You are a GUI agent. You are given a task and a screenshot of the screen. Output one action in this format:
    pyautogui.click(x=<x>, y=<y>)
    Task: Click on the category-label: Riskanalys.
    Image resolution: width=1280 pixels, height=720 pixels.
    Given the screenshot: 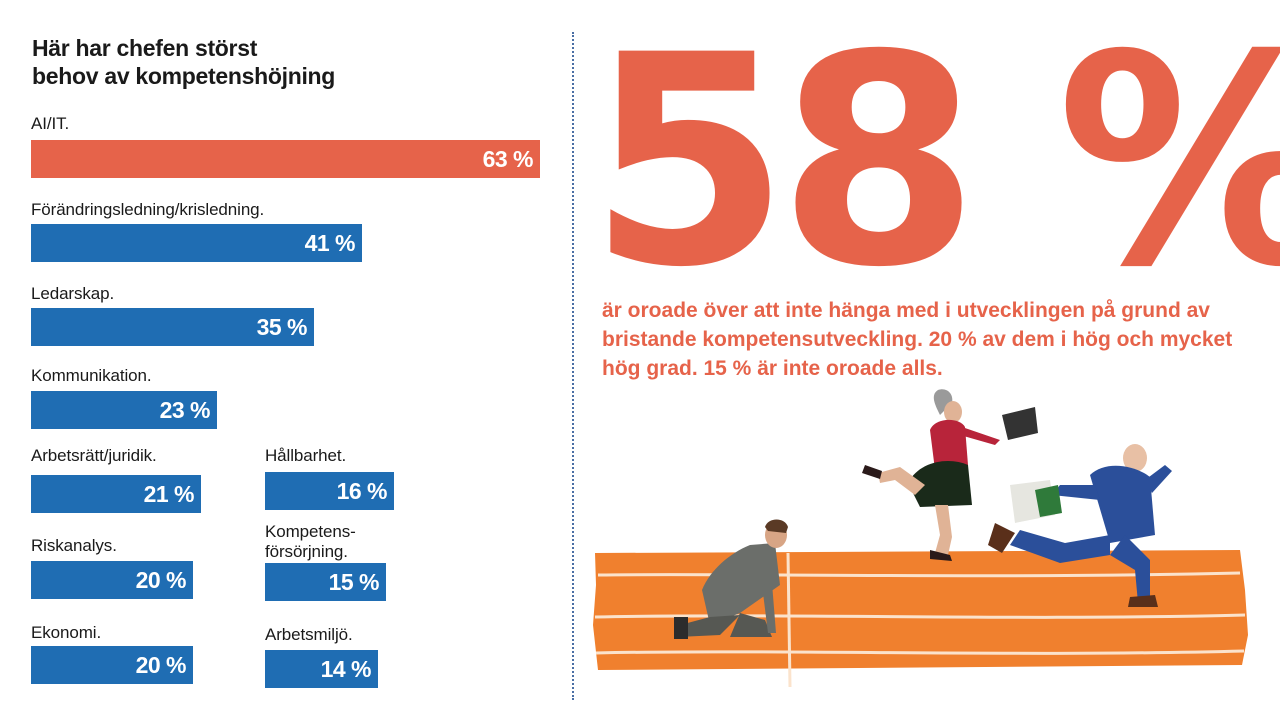 What is the action you would take?
    pyautogui.click(x=74, y=546)
    